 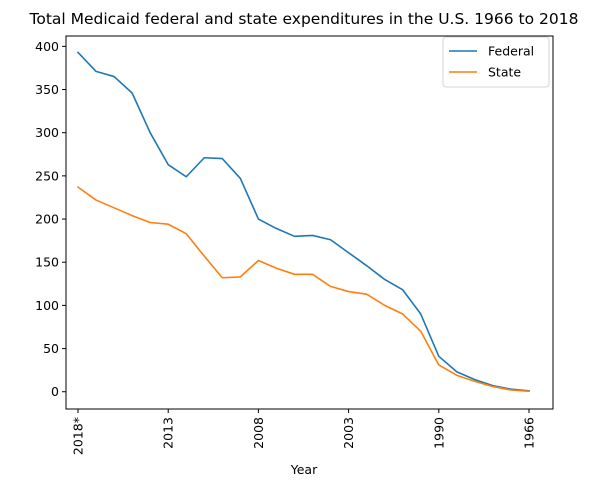 I want to click on x-tick-label: 2003, so click(x=348, y=433).